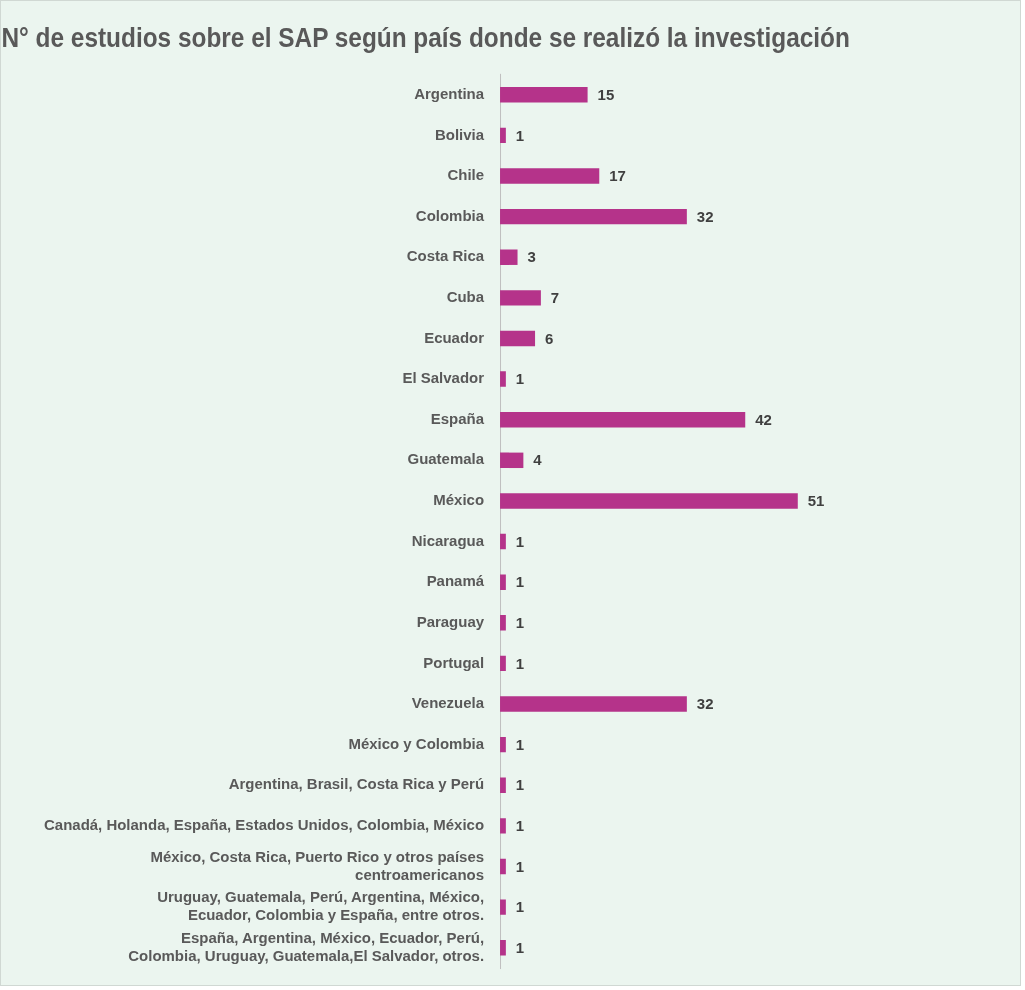 The width and height of the screenshot is (1025, 990). I want to click on y-tick-label: Nicaragua, so click(448, 540).